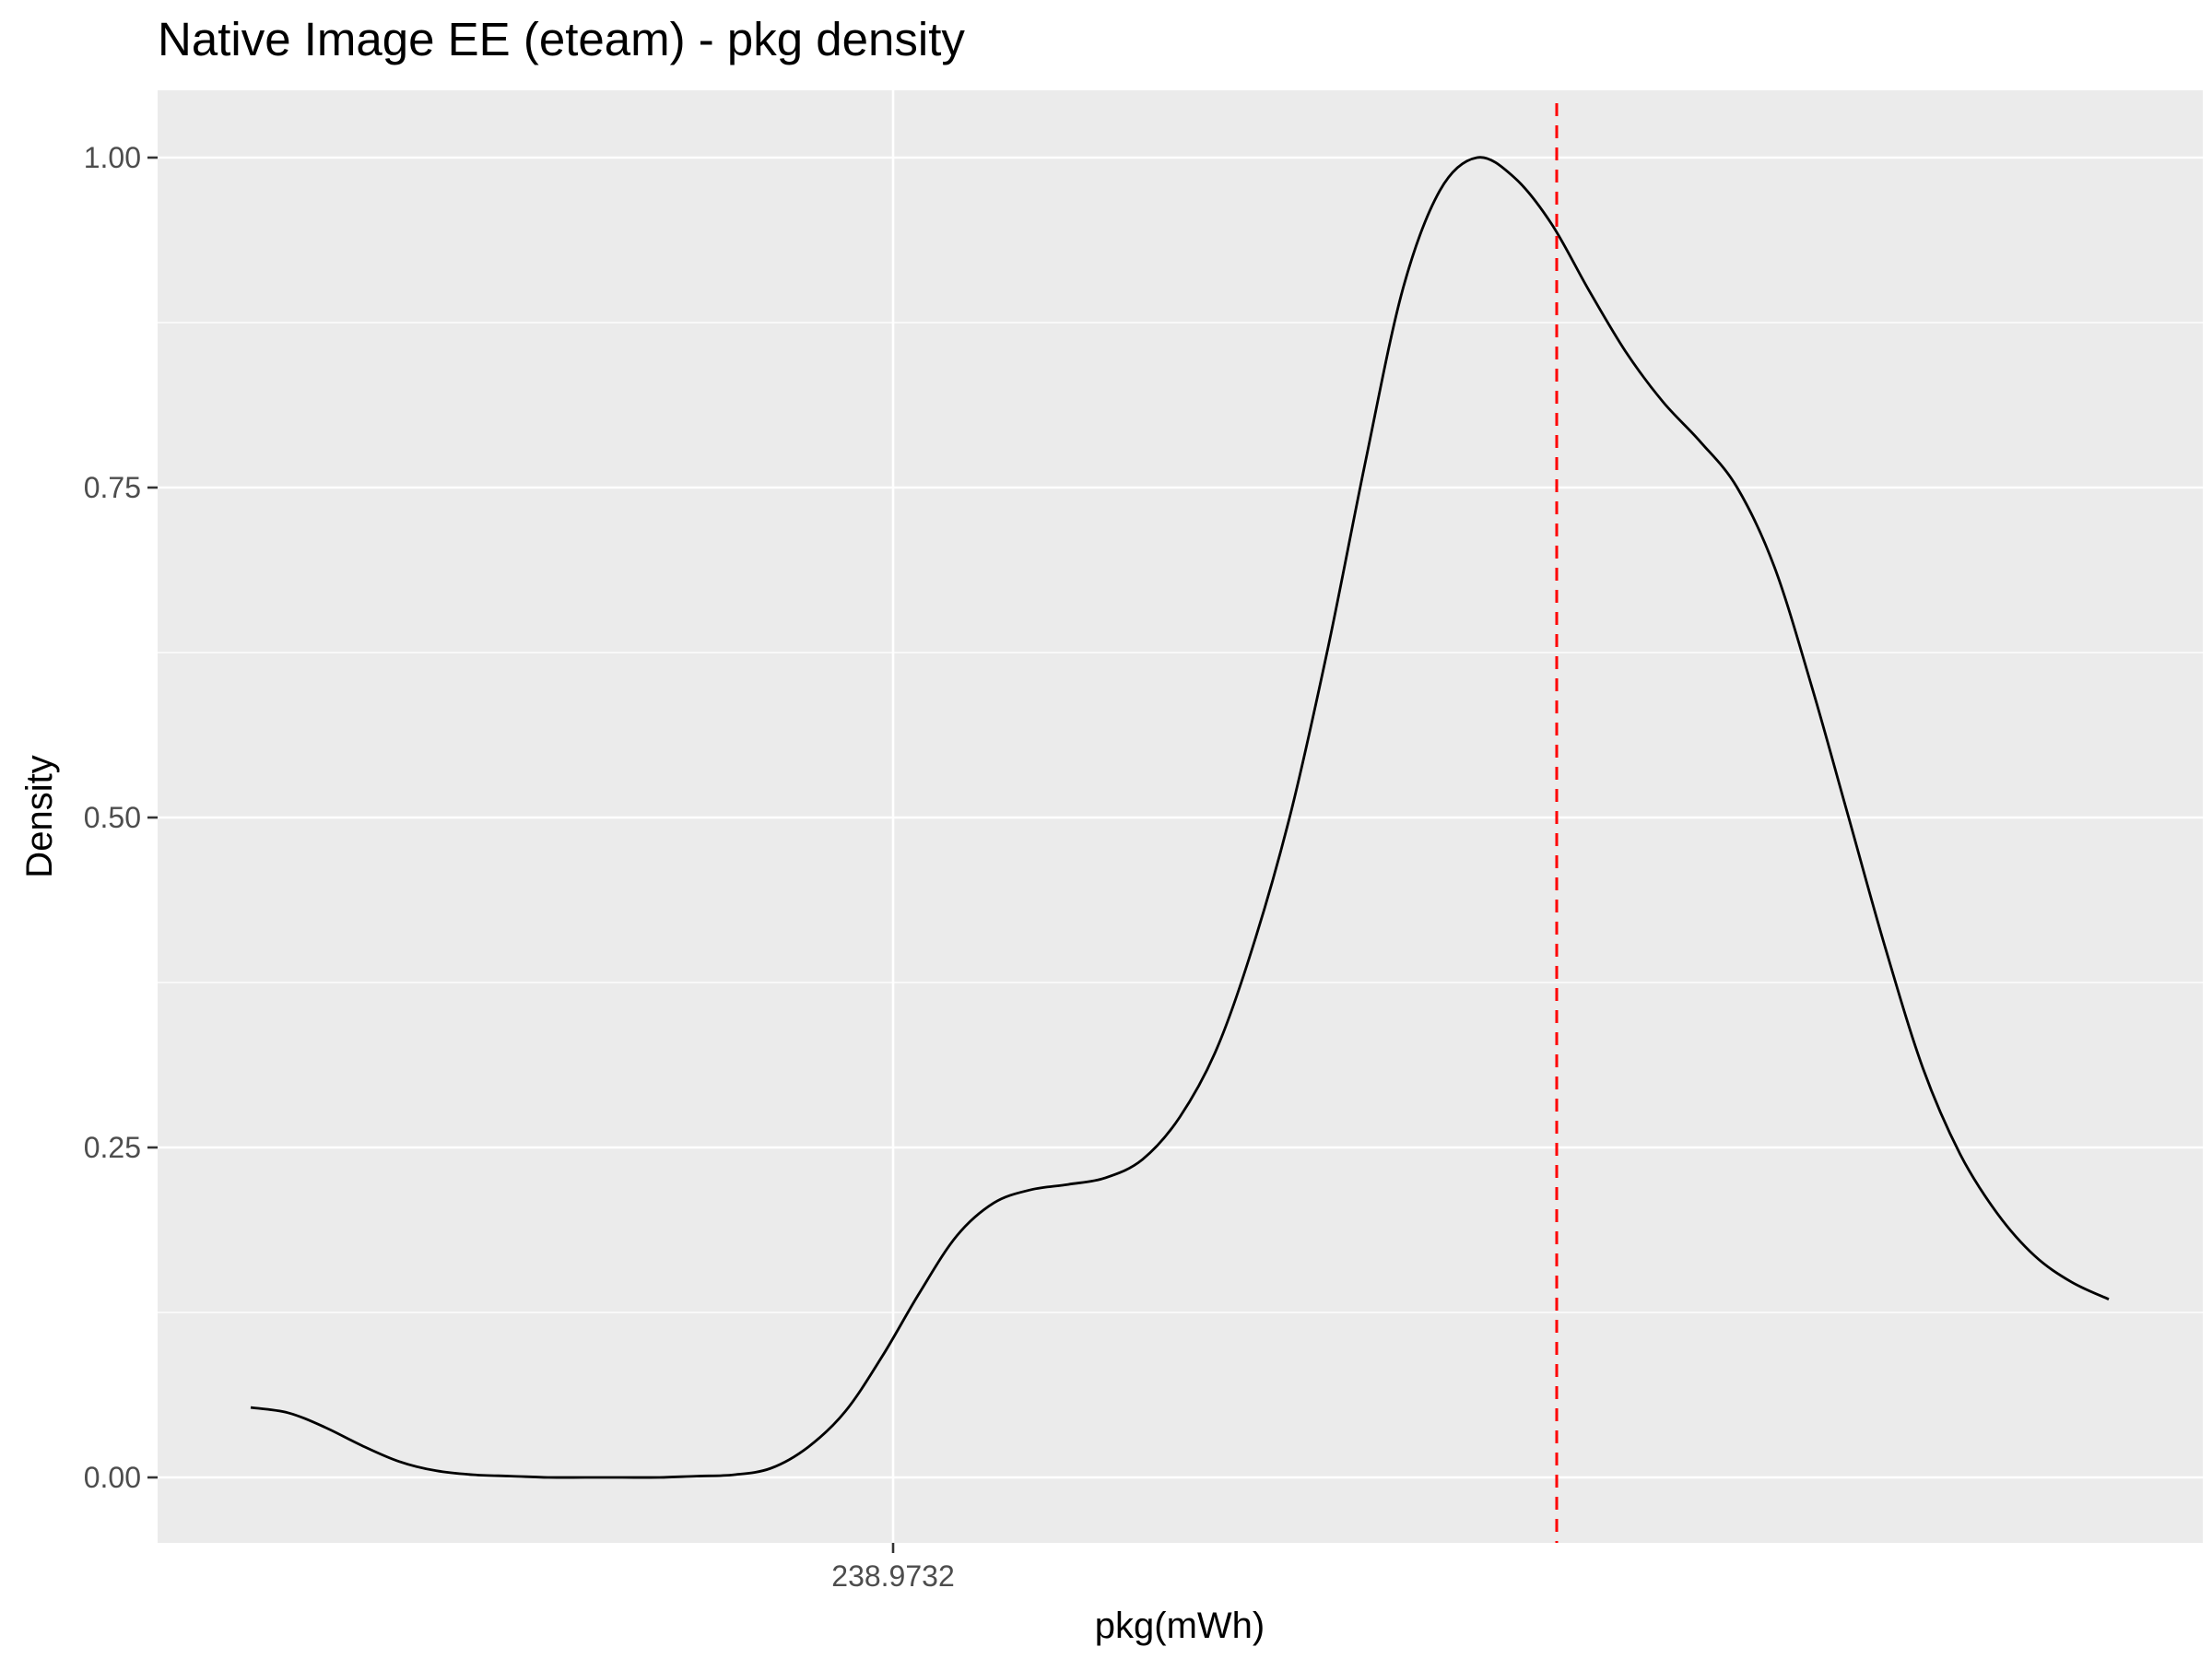  Describe the element at coordinates (112, 157) in the screenshot. I see `y-tick-label: 1.00` at that location.